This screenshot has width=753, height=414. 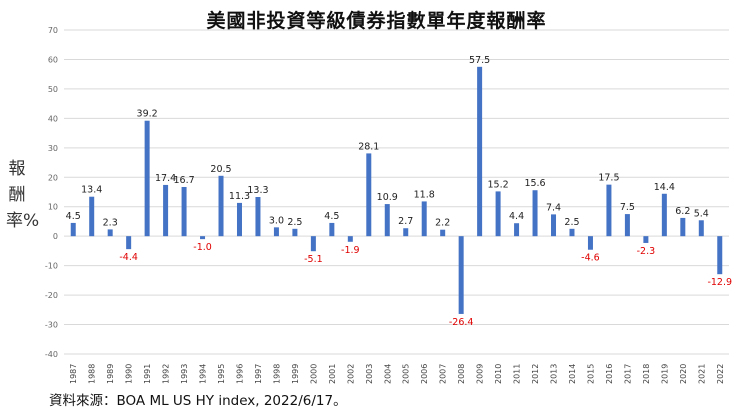 What do you see at coordinates (51, 266) in the screenshot?
I see `y-tick-label: -10` at bounding box center [51, 266].